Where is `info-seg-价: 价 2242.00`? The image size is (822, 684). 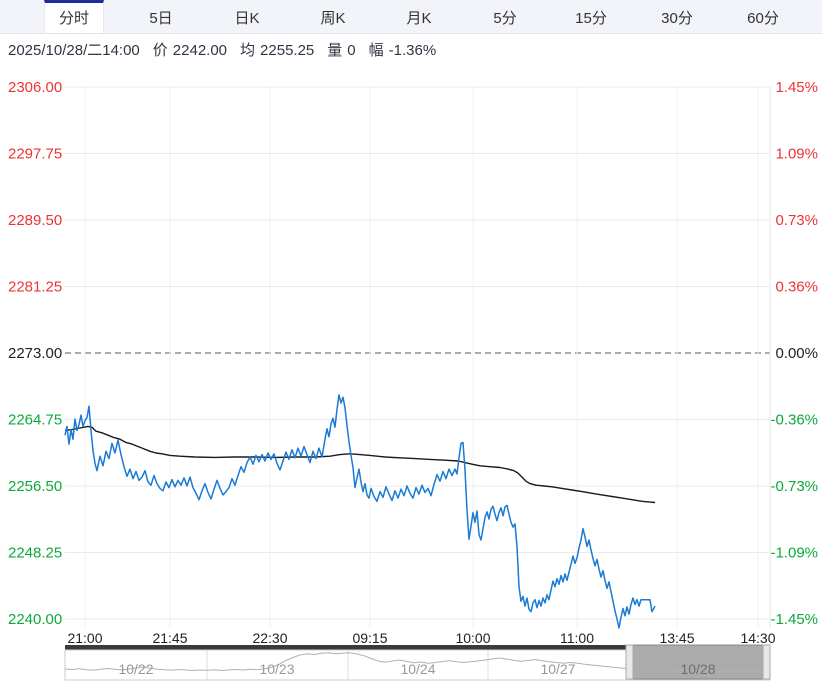 info-seg-价: 价 2242.00 is located at coordinates (190, 49).